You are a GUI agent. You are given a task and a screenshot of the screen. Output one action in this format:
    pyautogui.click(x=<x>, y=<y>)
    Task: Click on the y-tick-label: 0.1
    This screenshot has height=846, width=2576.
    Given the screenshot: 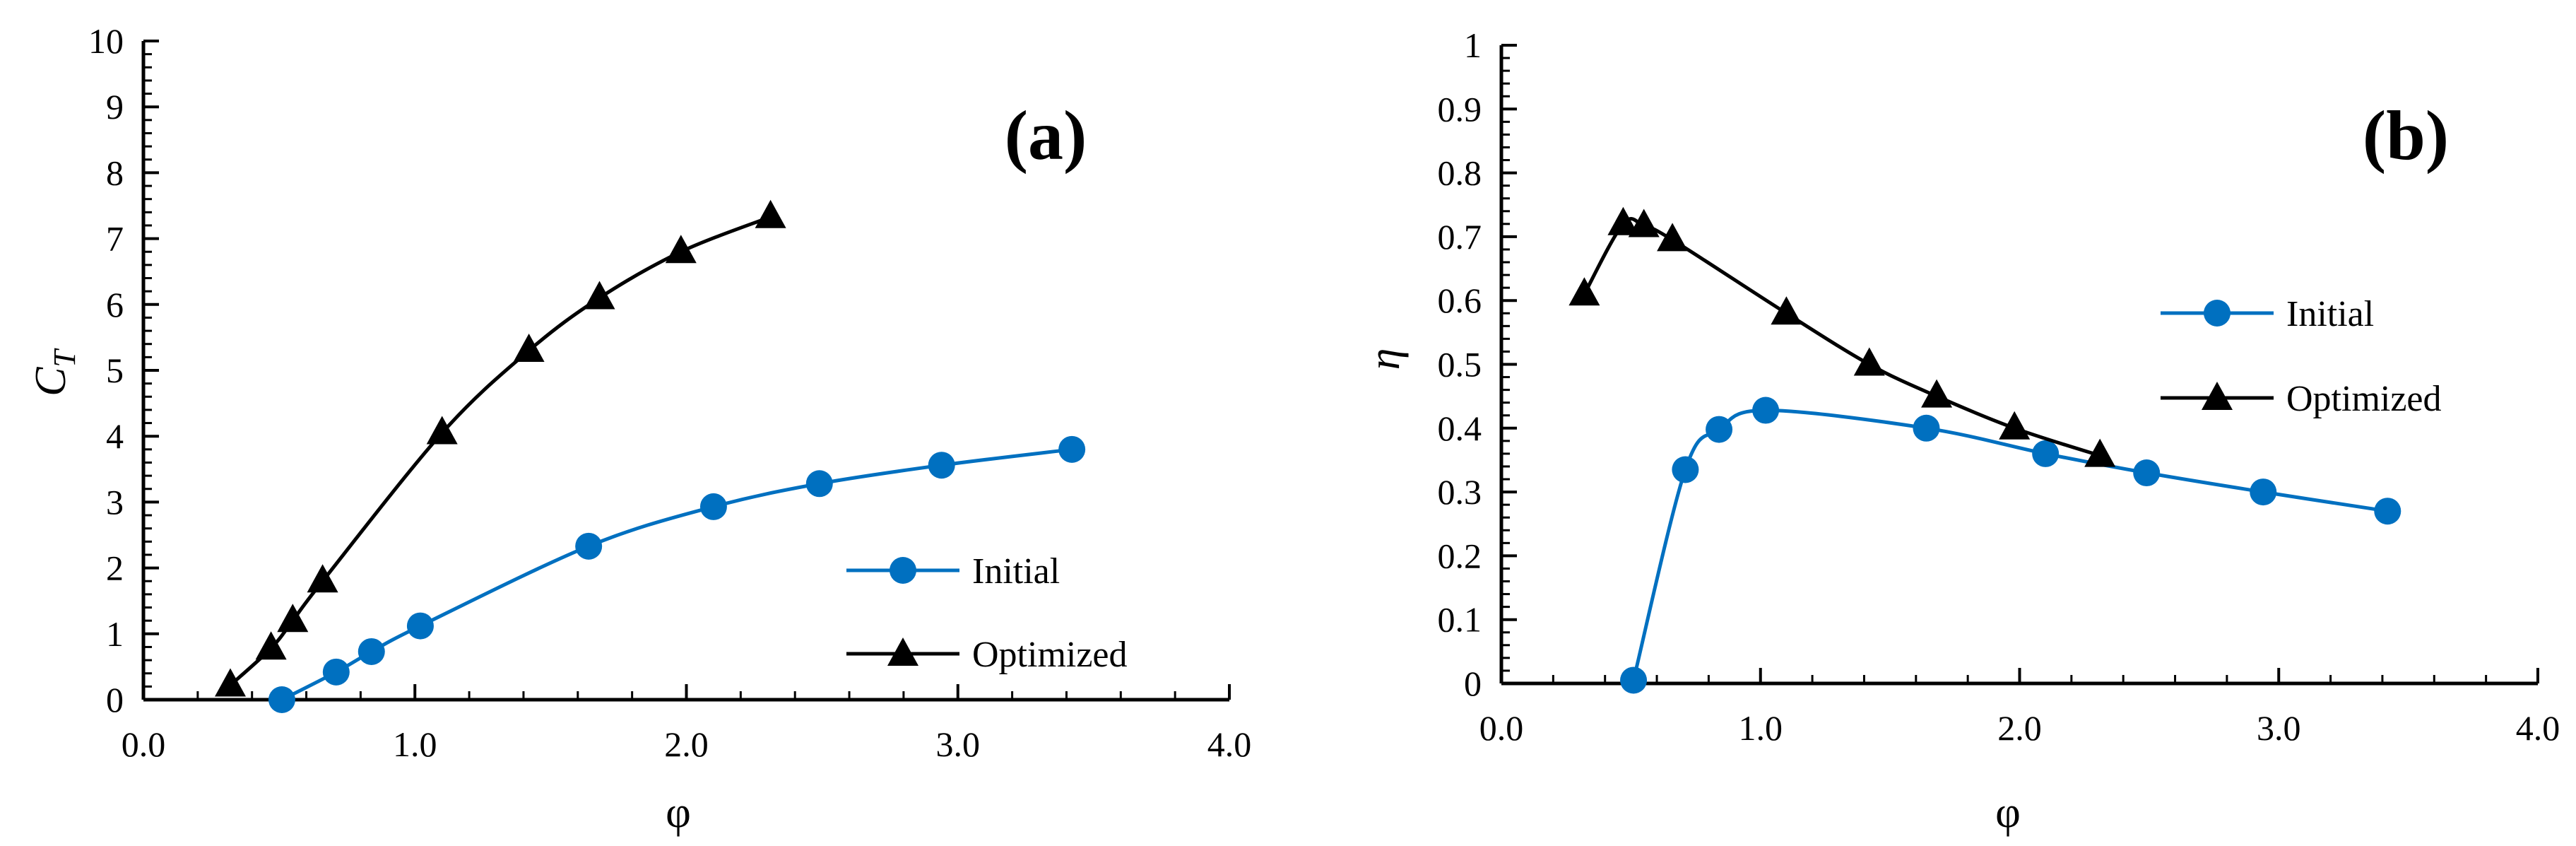 What is the action you would take?
    pyautogui.click(x=1460, y=620)
    